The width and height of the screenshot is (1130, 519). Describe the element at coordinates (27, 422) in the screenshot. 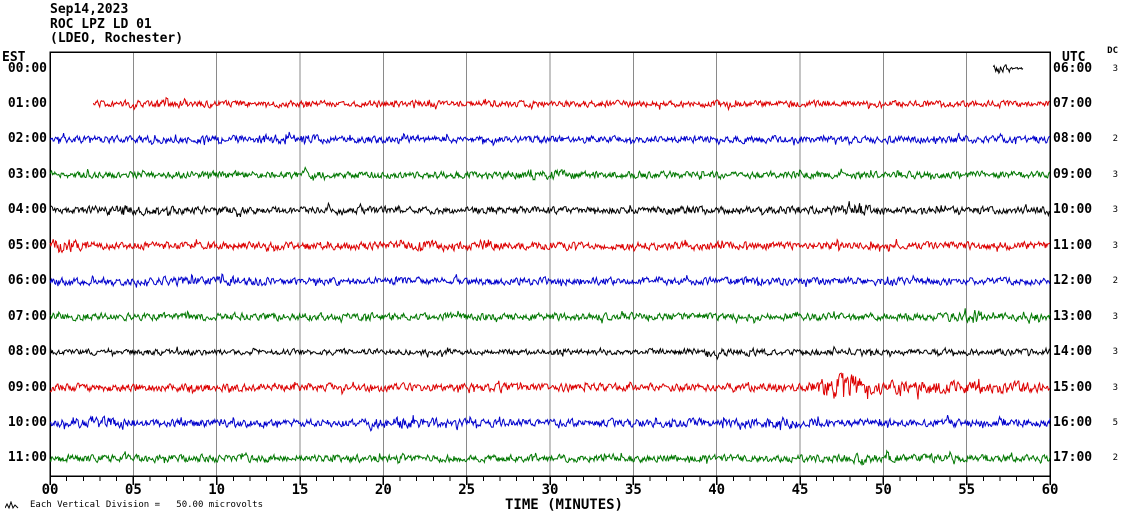

I see `est-label: 10:00` at that location.